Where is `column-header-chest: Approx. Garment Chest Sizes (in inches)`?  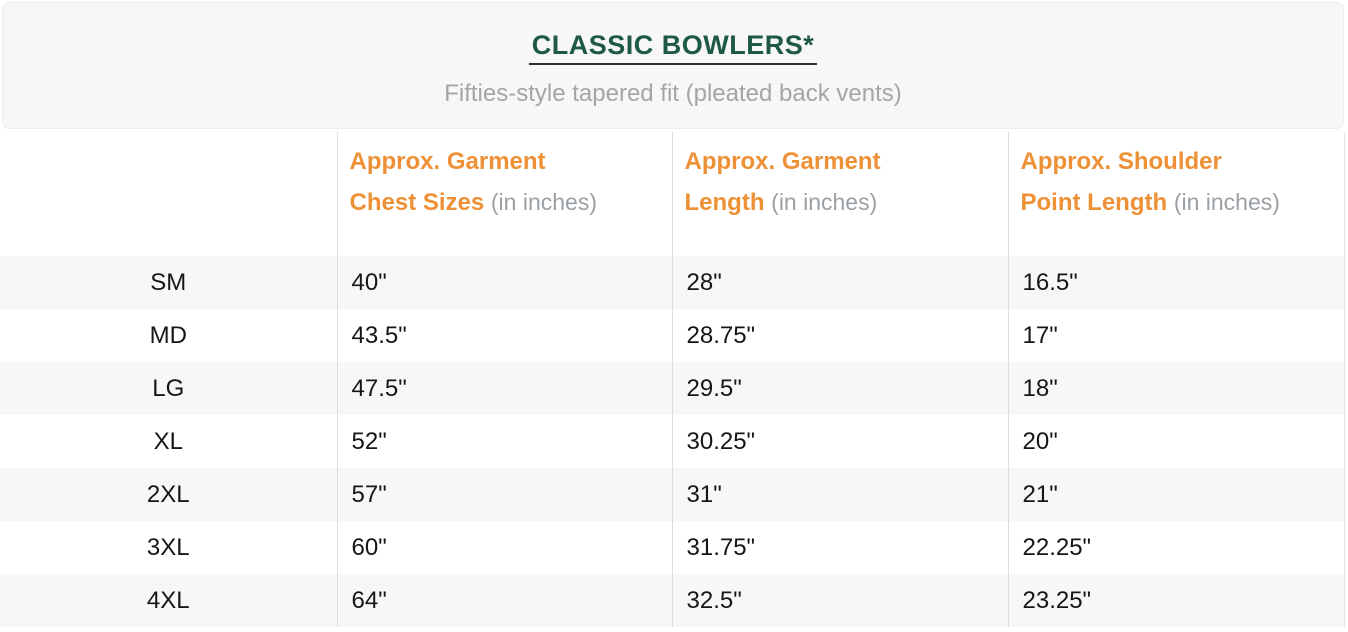
column-header-chest: Approx. Garment Chest Sizes (in inches) is located at coordinates (504, 194).